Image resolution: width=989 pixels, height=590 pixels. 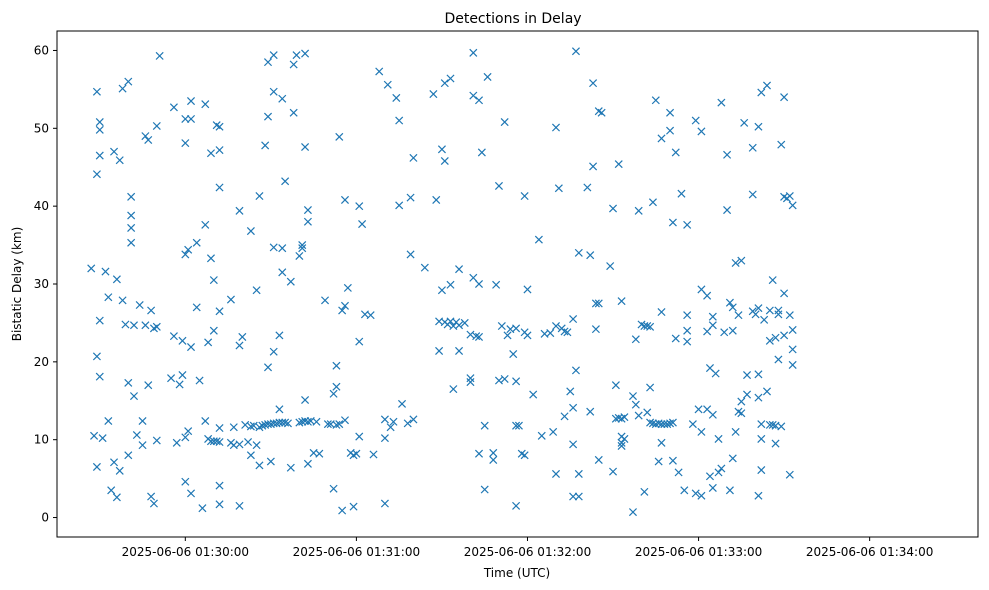 I want to click on x-tick-label: 2025-06-06 01:31:00, so click(x=356, y=552).